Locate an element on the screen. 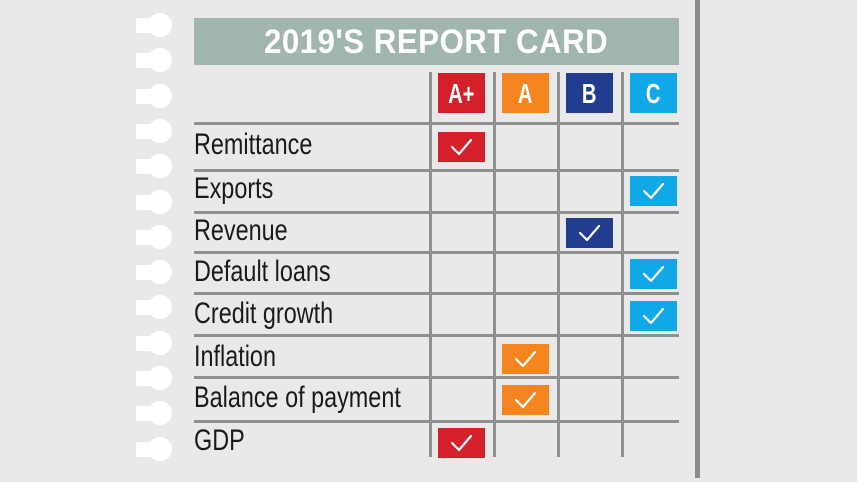  indicator-label: GDP is located at coordinates (219, 440).